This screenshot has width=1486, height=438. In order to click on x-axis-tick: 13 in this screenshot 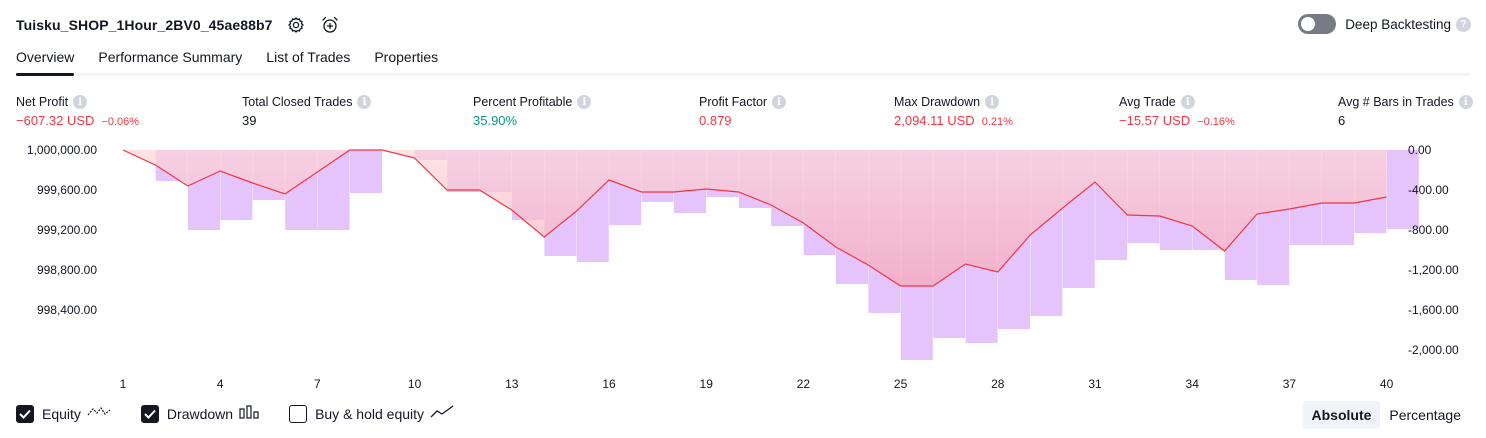, I will do `click(512, 384)`.